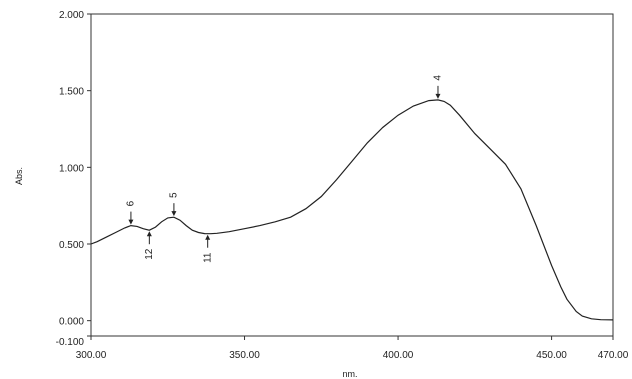 The width and height of the screenshot is (632, 379). What do you see at coordinates (71, 168) in the screenshot?
I see `y-tick-label: 1.000` at bounding box center [71, 168].